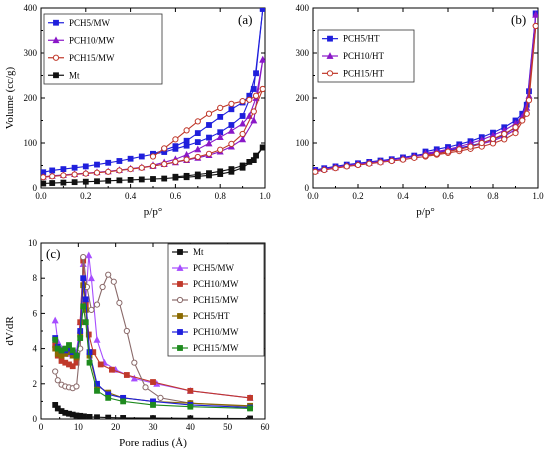 This screenshot has height=461, width=550. I want to click on legend: PCH5/HT PCH10/HT PCH15/HT, so click(366, 56).